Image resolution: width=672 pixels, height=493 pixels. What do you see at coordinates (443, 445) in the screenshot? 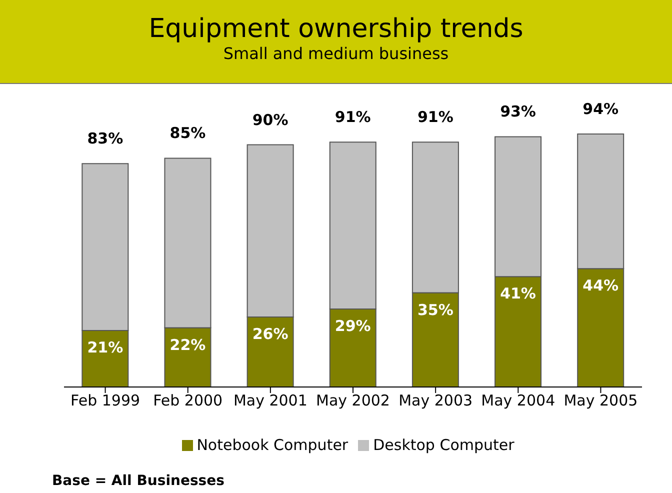
I see `legend-label: Desktop Computer` at bounding box center [443, 445].